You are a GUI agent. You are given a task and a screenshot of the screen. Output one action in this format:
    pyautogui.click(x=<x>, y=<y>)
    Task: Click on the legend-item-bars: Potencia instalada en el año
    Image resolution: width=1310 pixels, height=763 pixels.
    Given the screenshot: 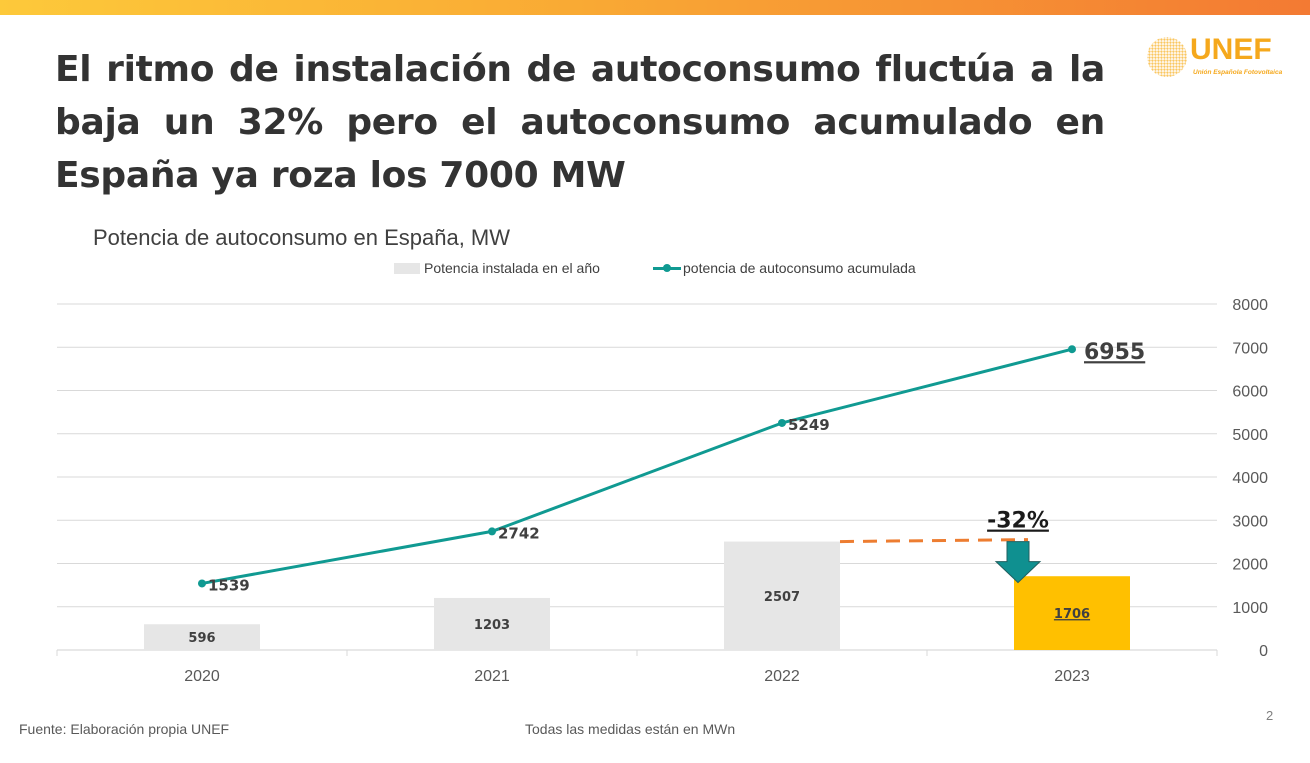 What is the action you would take?
    pyautogui.click(x=497, y=268)
    